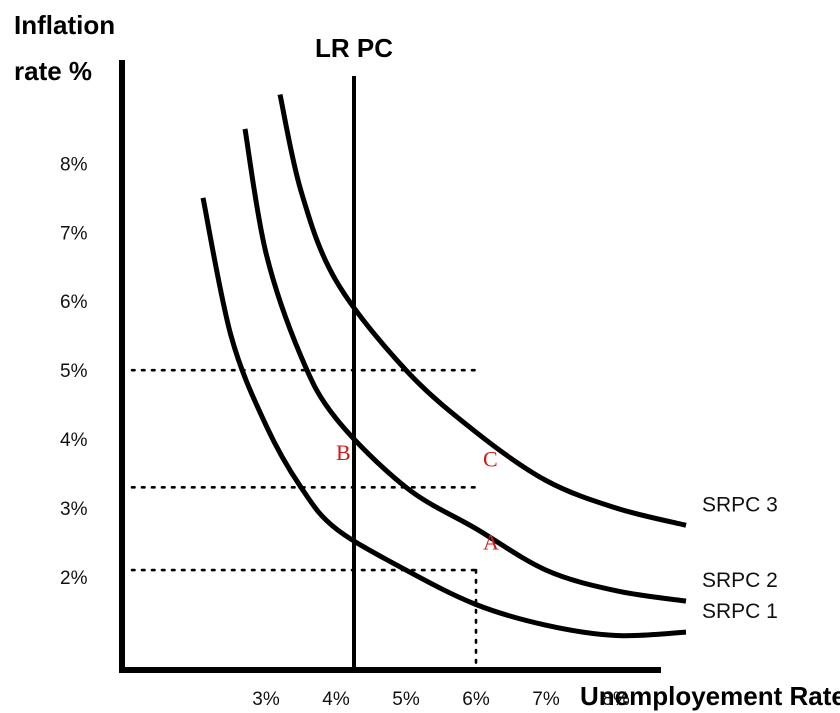  I want to click on x-tick-label: 4%, so click(336, 699).